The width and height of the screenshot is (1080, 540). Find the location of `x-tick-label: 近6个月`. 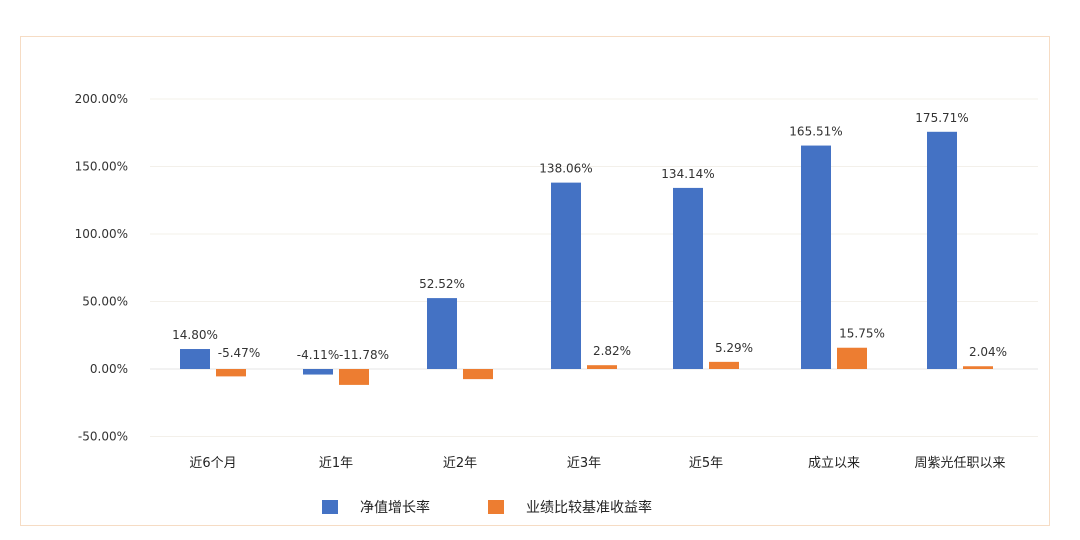

x-tick-label: 近6个月 is located at coordinates (212, 463).